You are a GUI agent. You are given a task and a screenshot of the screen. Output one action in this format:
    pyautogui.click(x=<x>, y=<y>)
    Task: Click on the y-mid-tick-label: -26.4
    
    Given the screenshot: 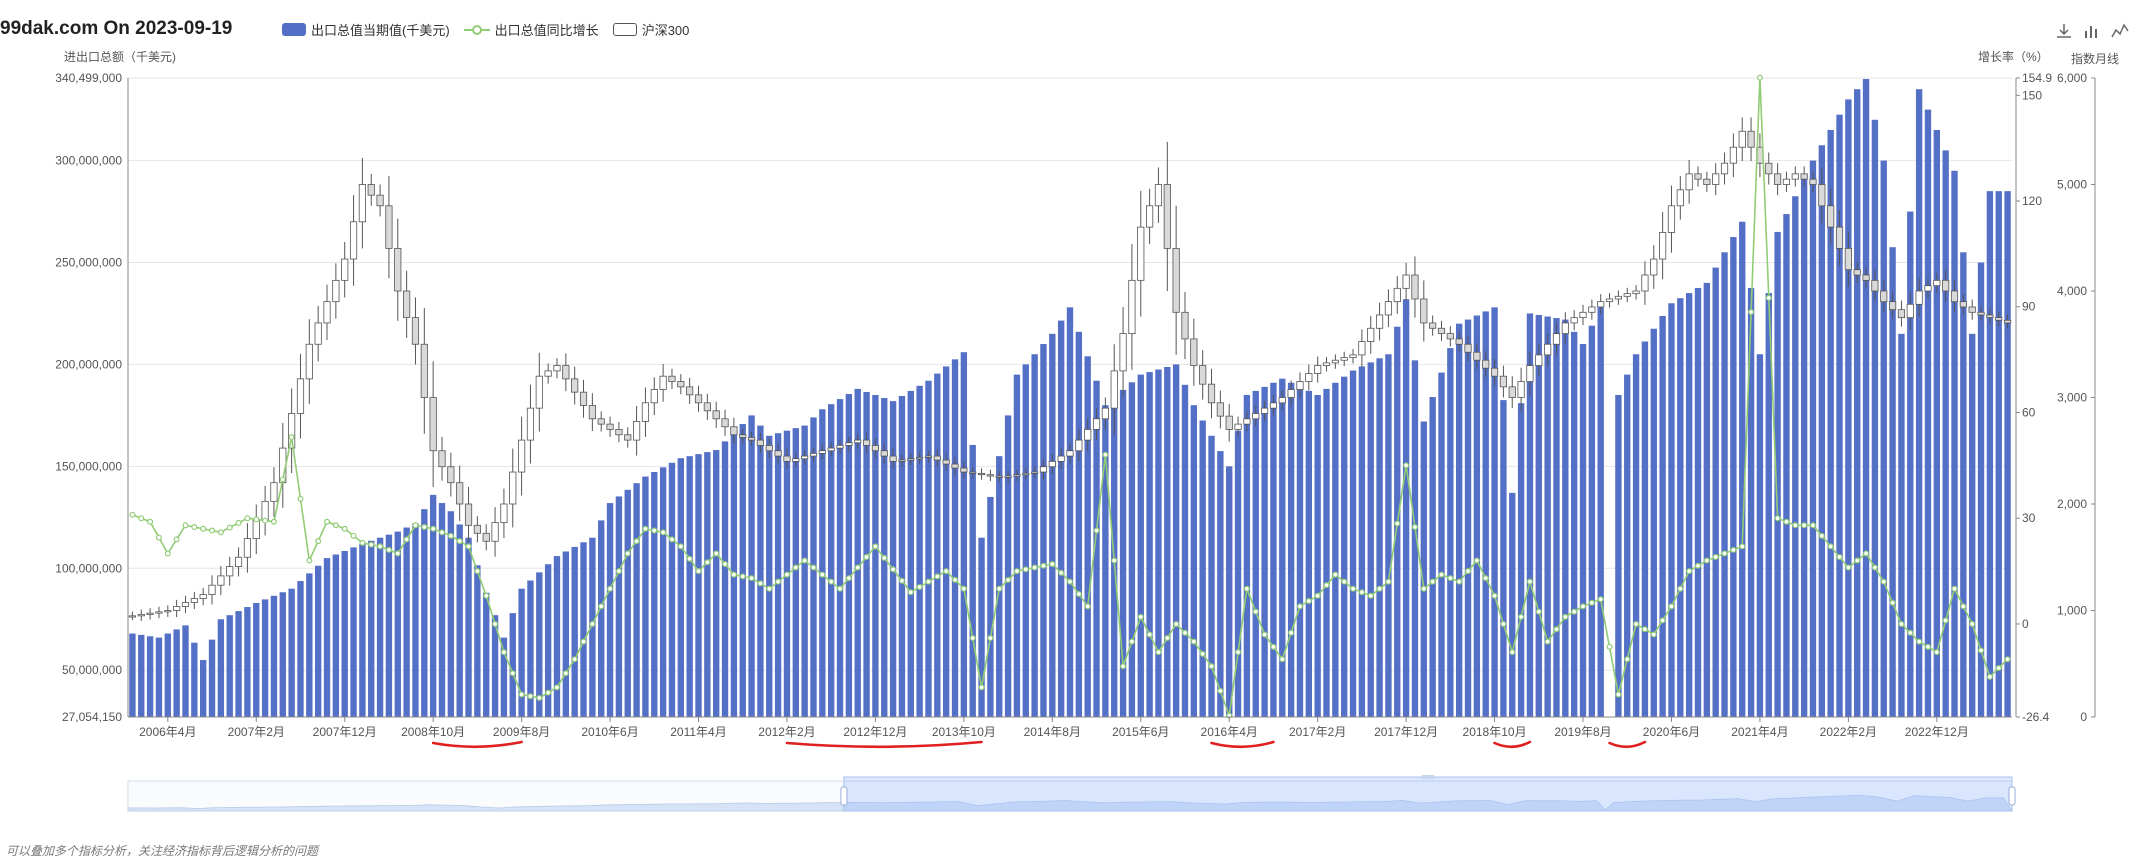 What is the action you would take?
    pyautogui.click(x=2036, y=717)
    